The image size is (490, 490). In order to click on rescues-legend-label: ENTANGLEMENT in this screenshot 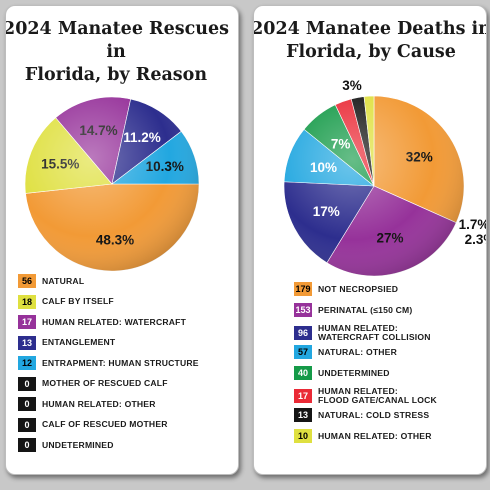, I will do `click(79, 342)`.